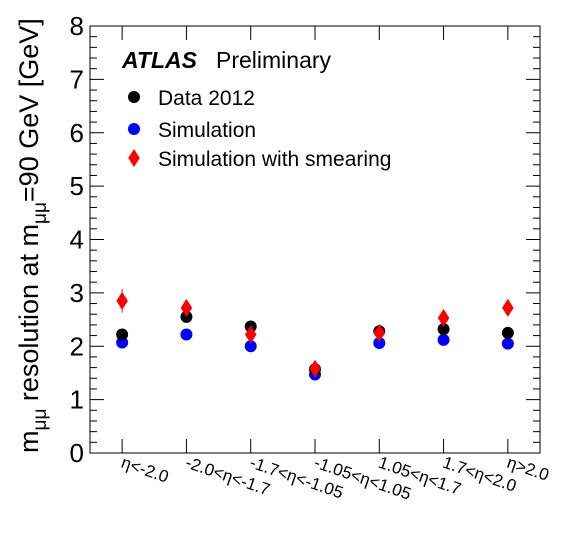  I want to click on data-points, so click(315, 335).